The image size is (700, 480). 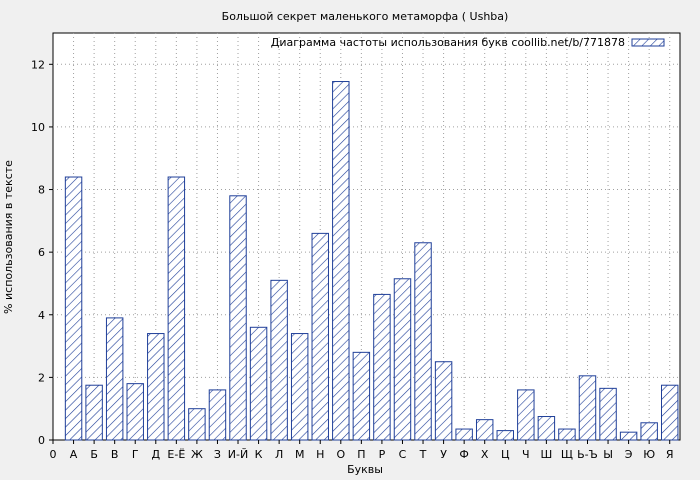 I want to click on x-tick-label: Я, so click(x=670, y=454).